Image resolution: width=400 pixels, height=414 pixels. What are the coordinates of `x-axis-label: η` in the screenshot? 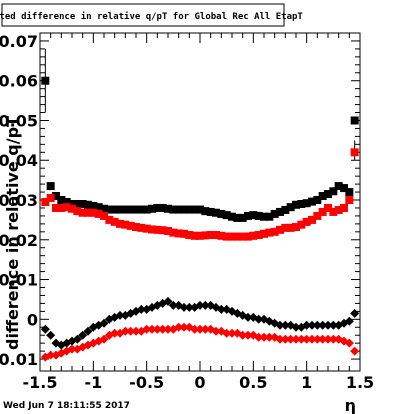 It's located at (350, 405).